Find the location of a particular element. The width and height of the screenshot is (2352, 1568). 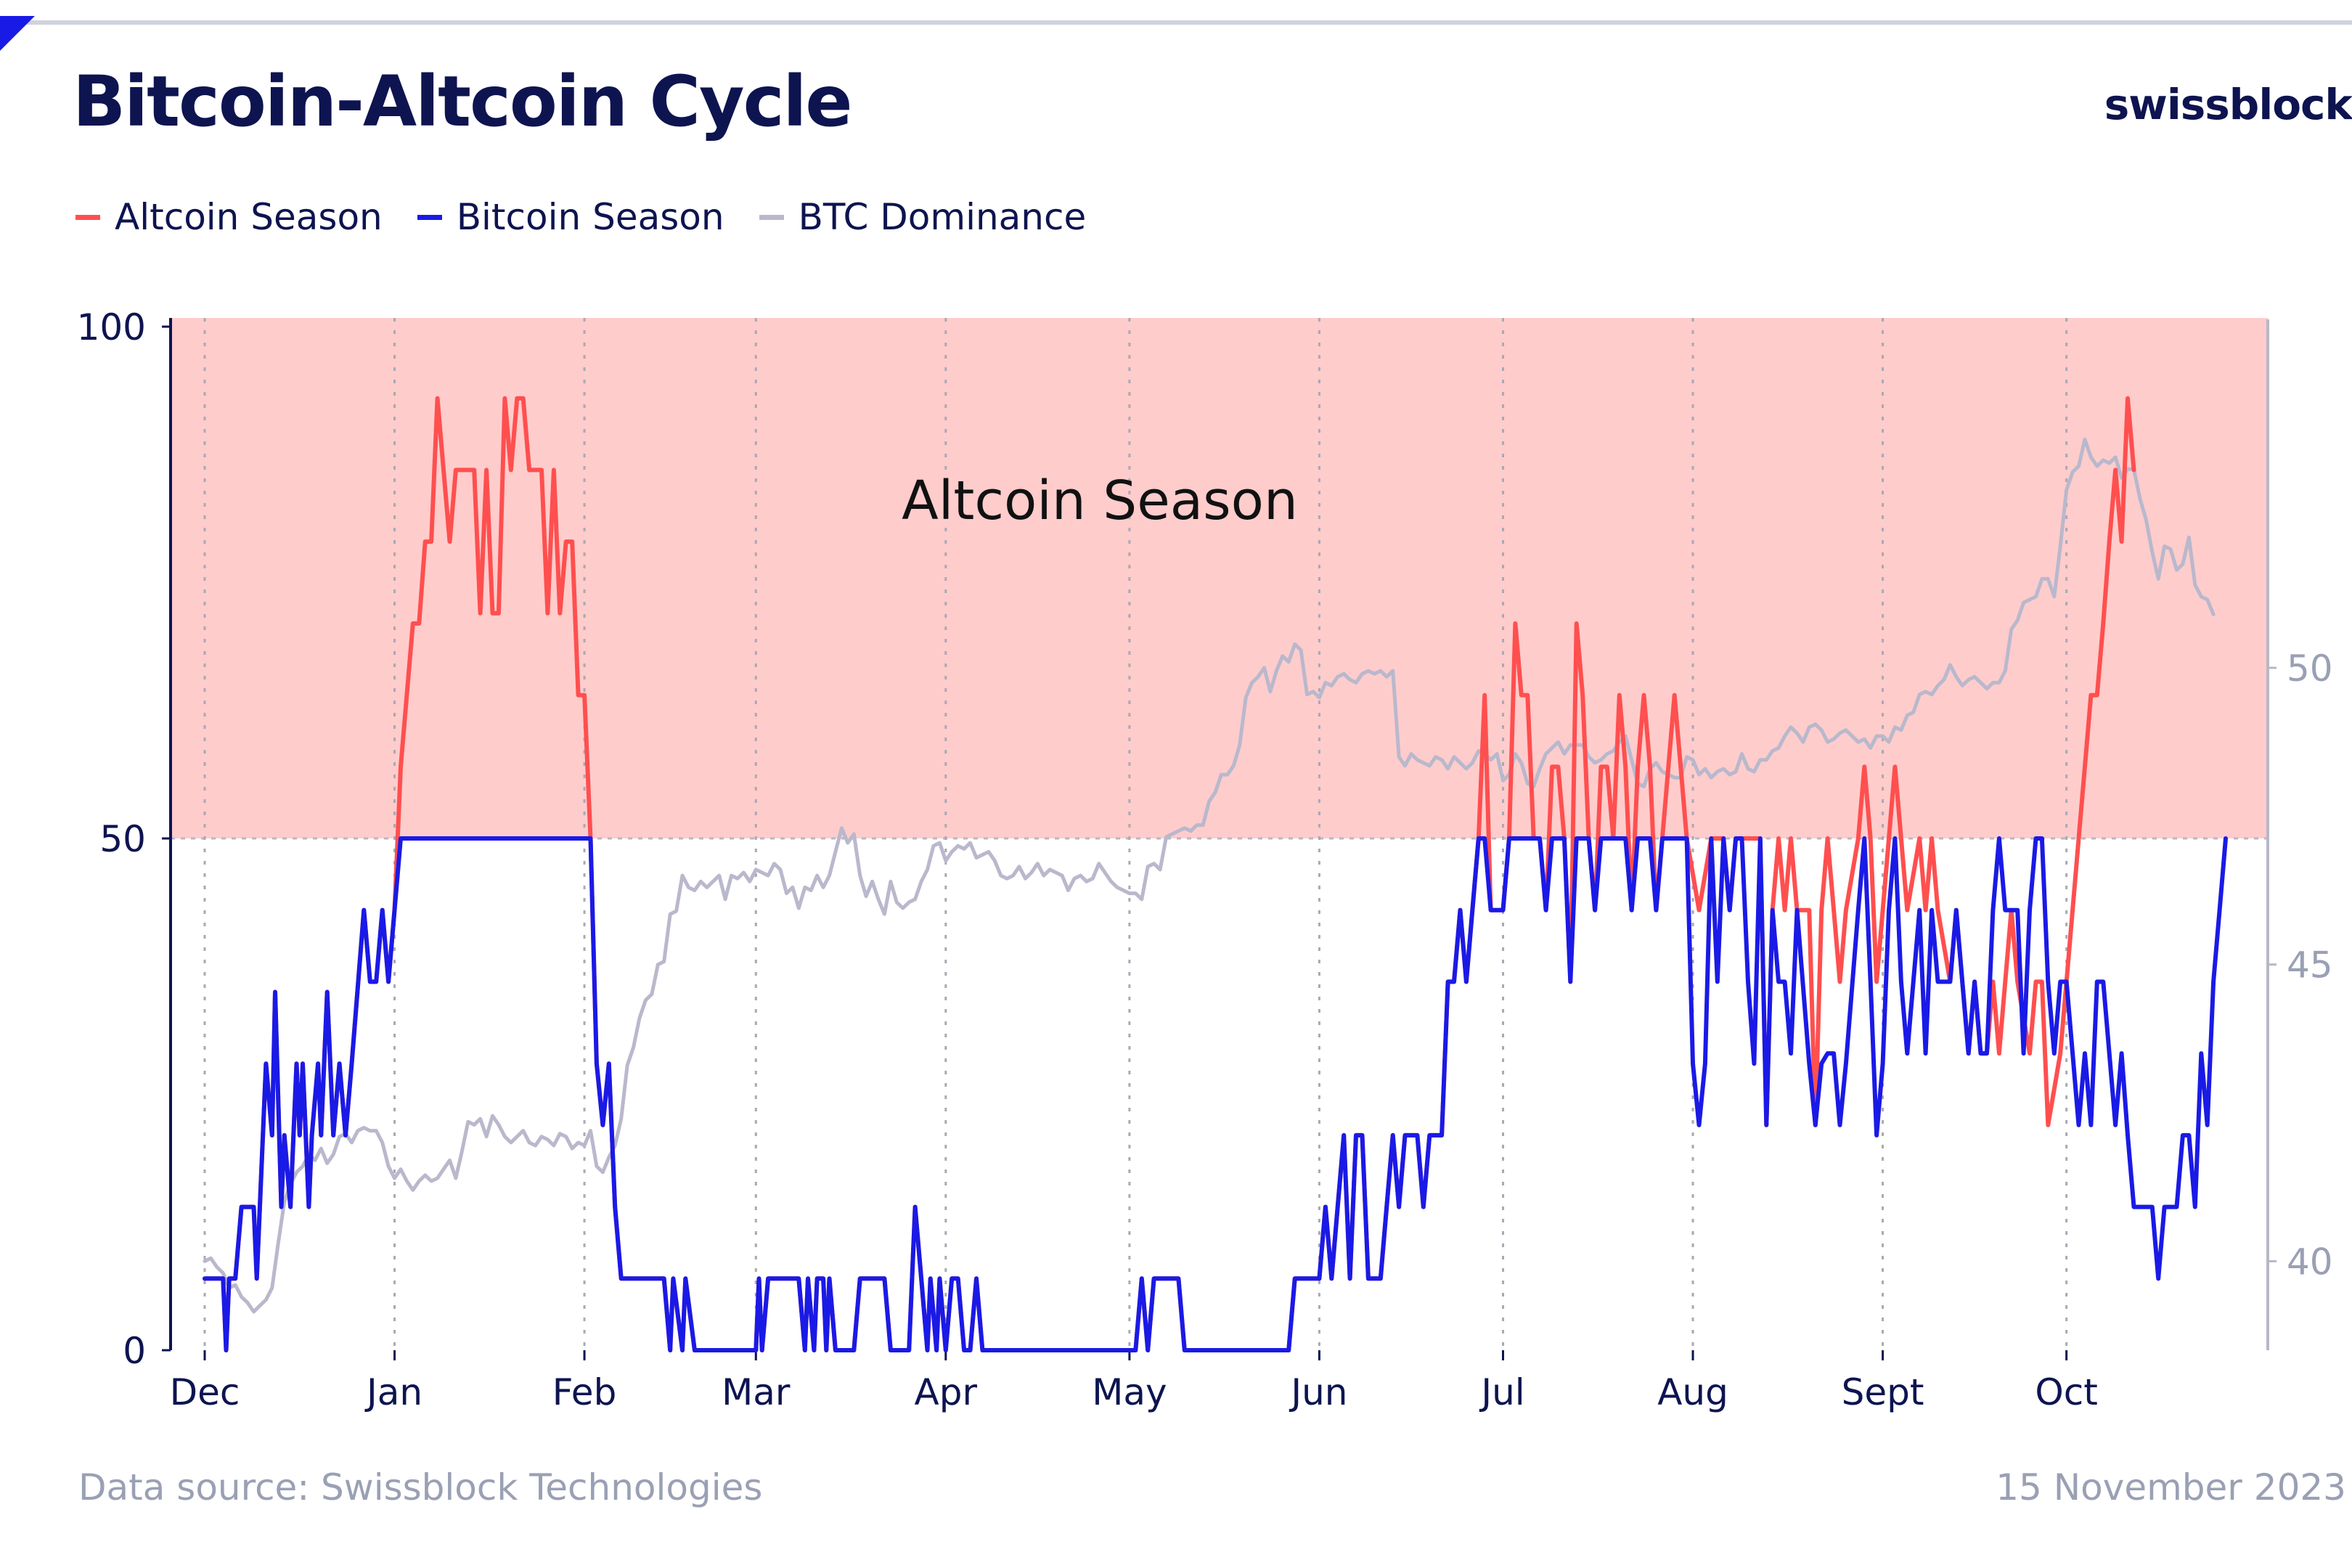

legend-item-btc-dominance: BTC Dominance is located at coordinates (923, 217).